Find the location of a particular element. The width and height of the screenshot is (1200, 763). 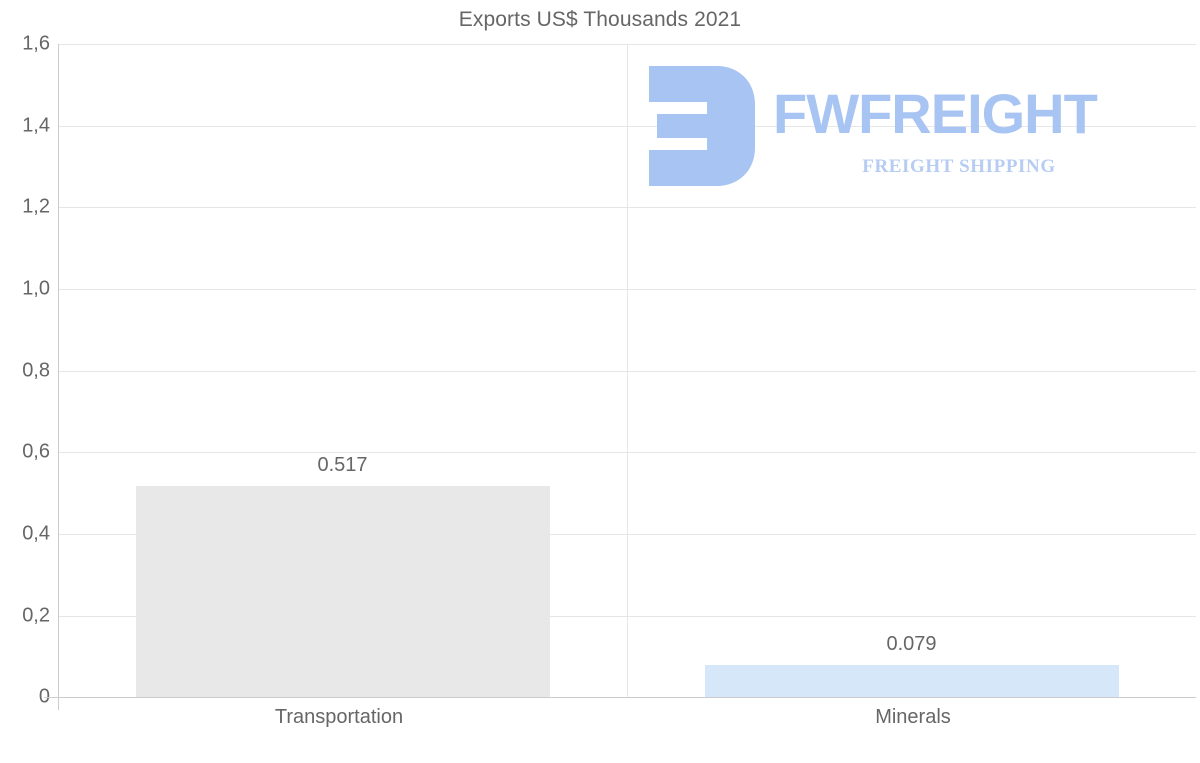

y-tick-label: 0,6 is located at coordinates (36, 451).